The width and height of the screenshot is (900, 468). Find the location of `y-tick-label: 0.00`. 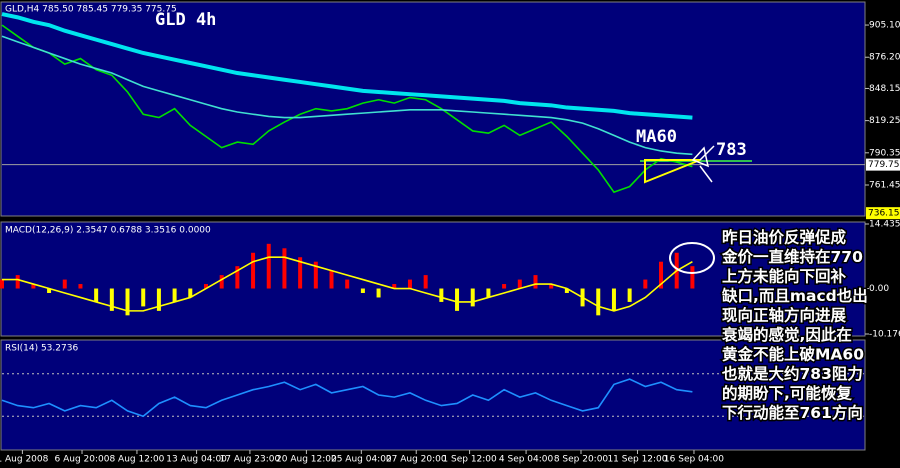

y-tick-label: 0.00 is located at coordinates (879, 289).